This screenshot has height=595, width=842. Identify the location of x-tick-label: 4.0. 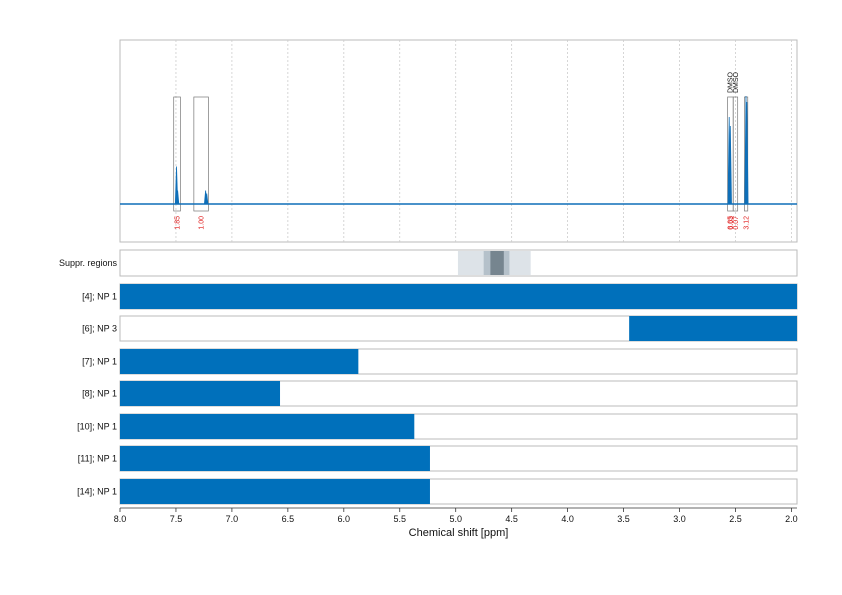
(567, 519).